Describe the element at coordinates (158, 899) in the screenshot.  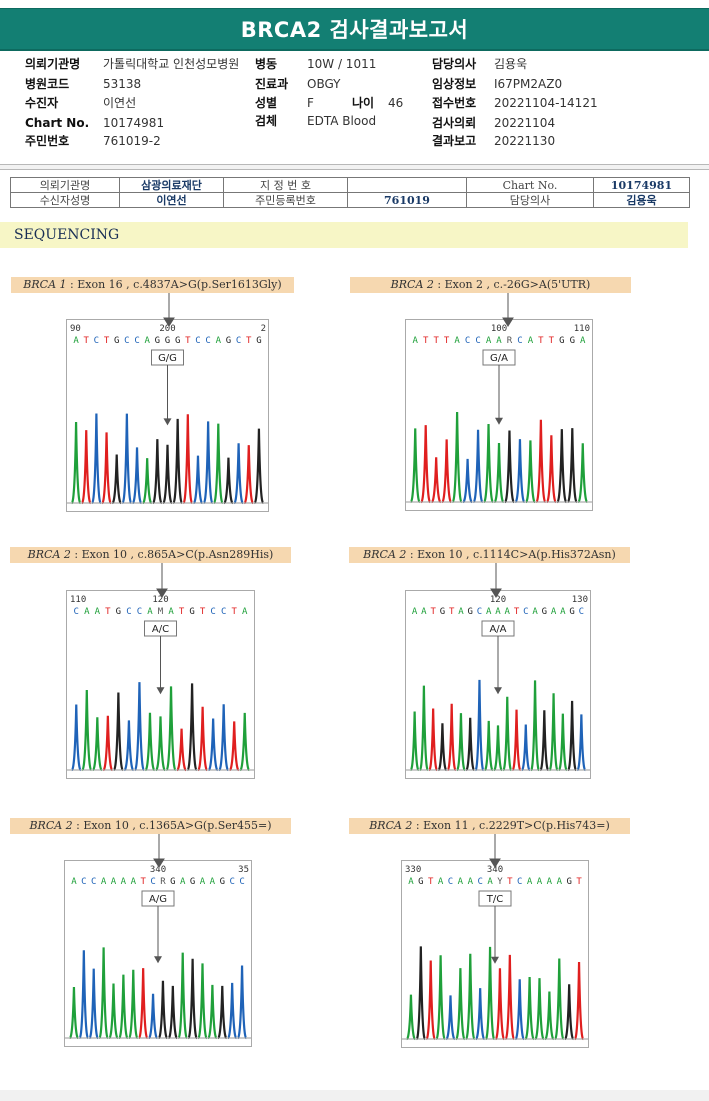
I see `genotype-call: A/G` at that location.